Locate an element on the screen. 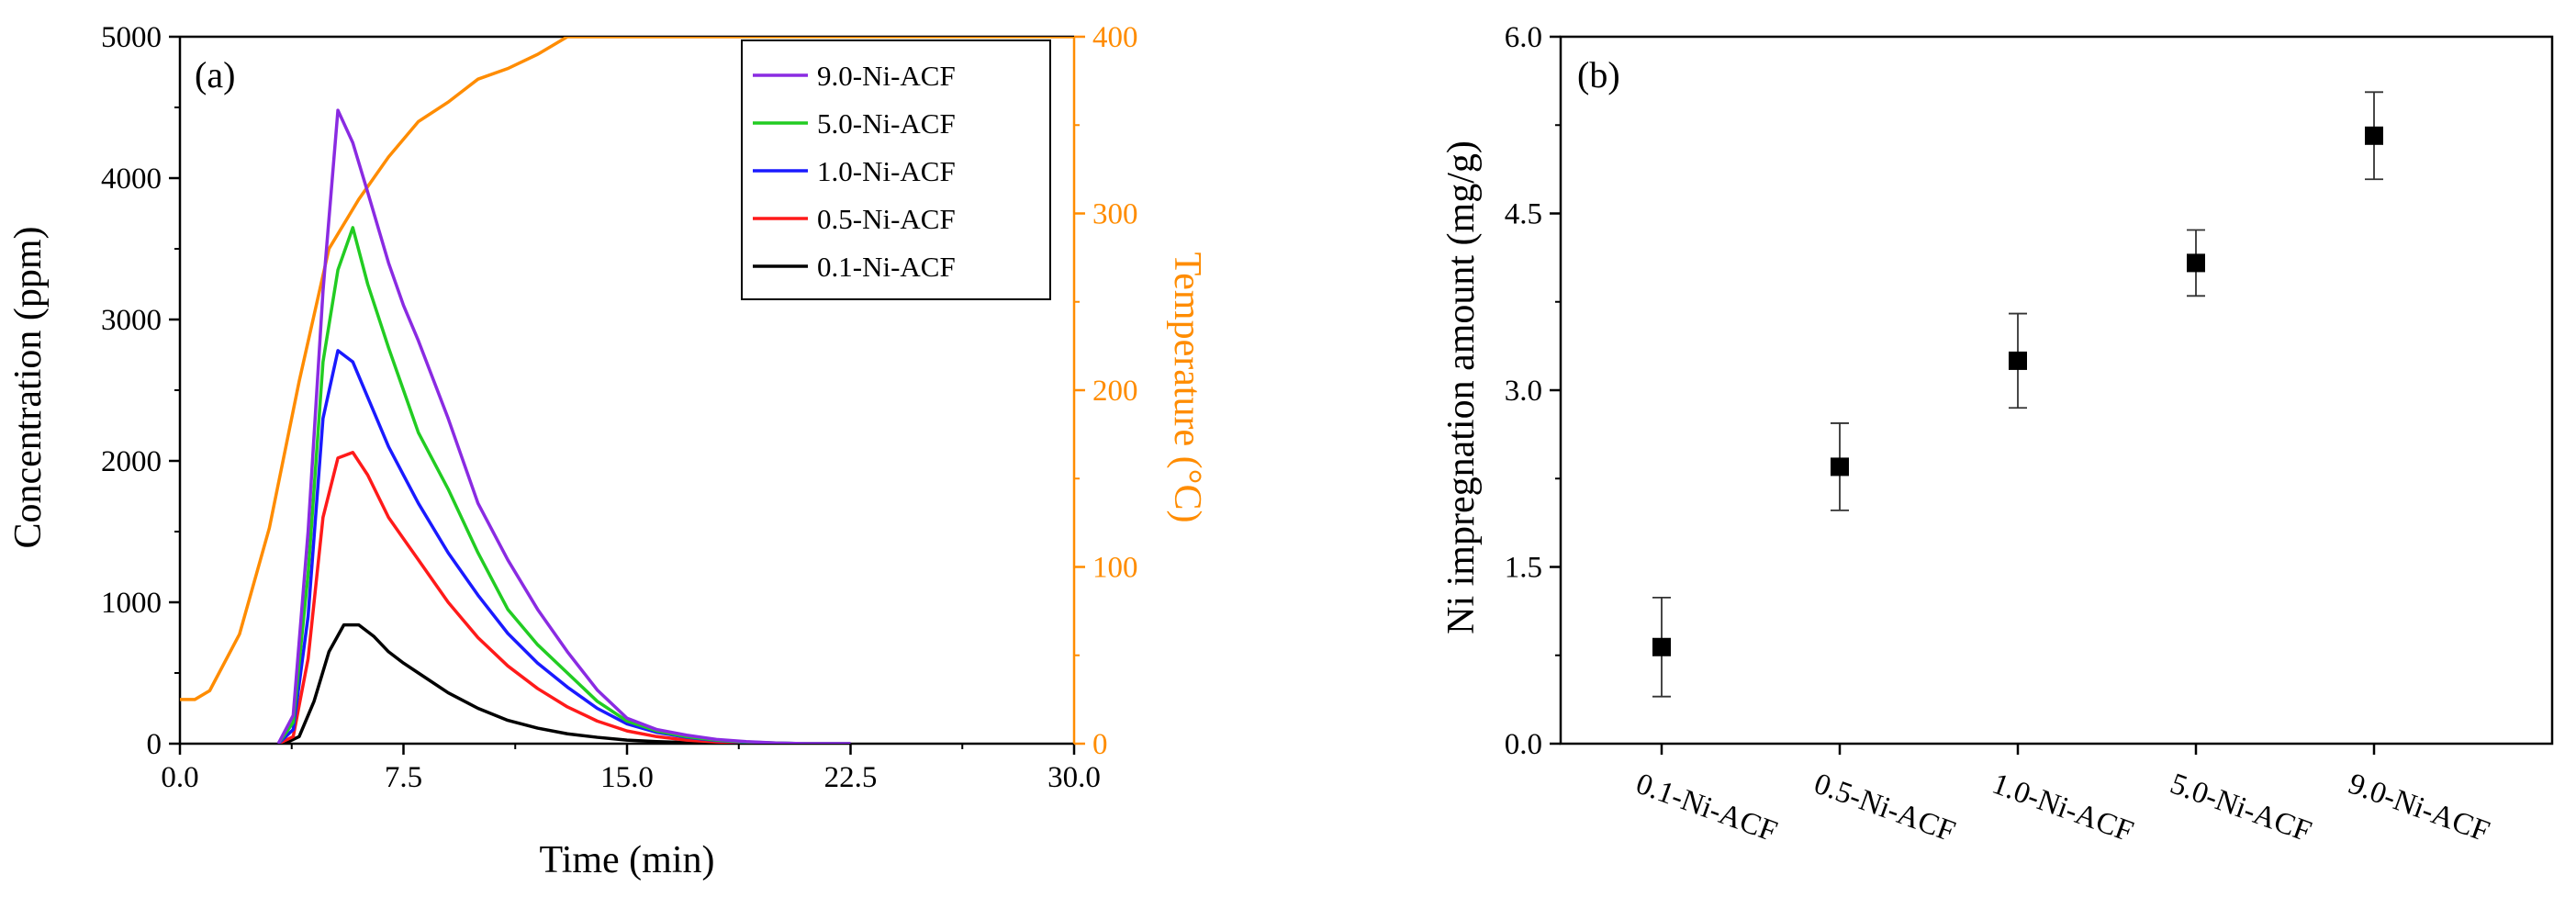  series-line-5.0-Ni-ACF is located at coordinates (563, 485).